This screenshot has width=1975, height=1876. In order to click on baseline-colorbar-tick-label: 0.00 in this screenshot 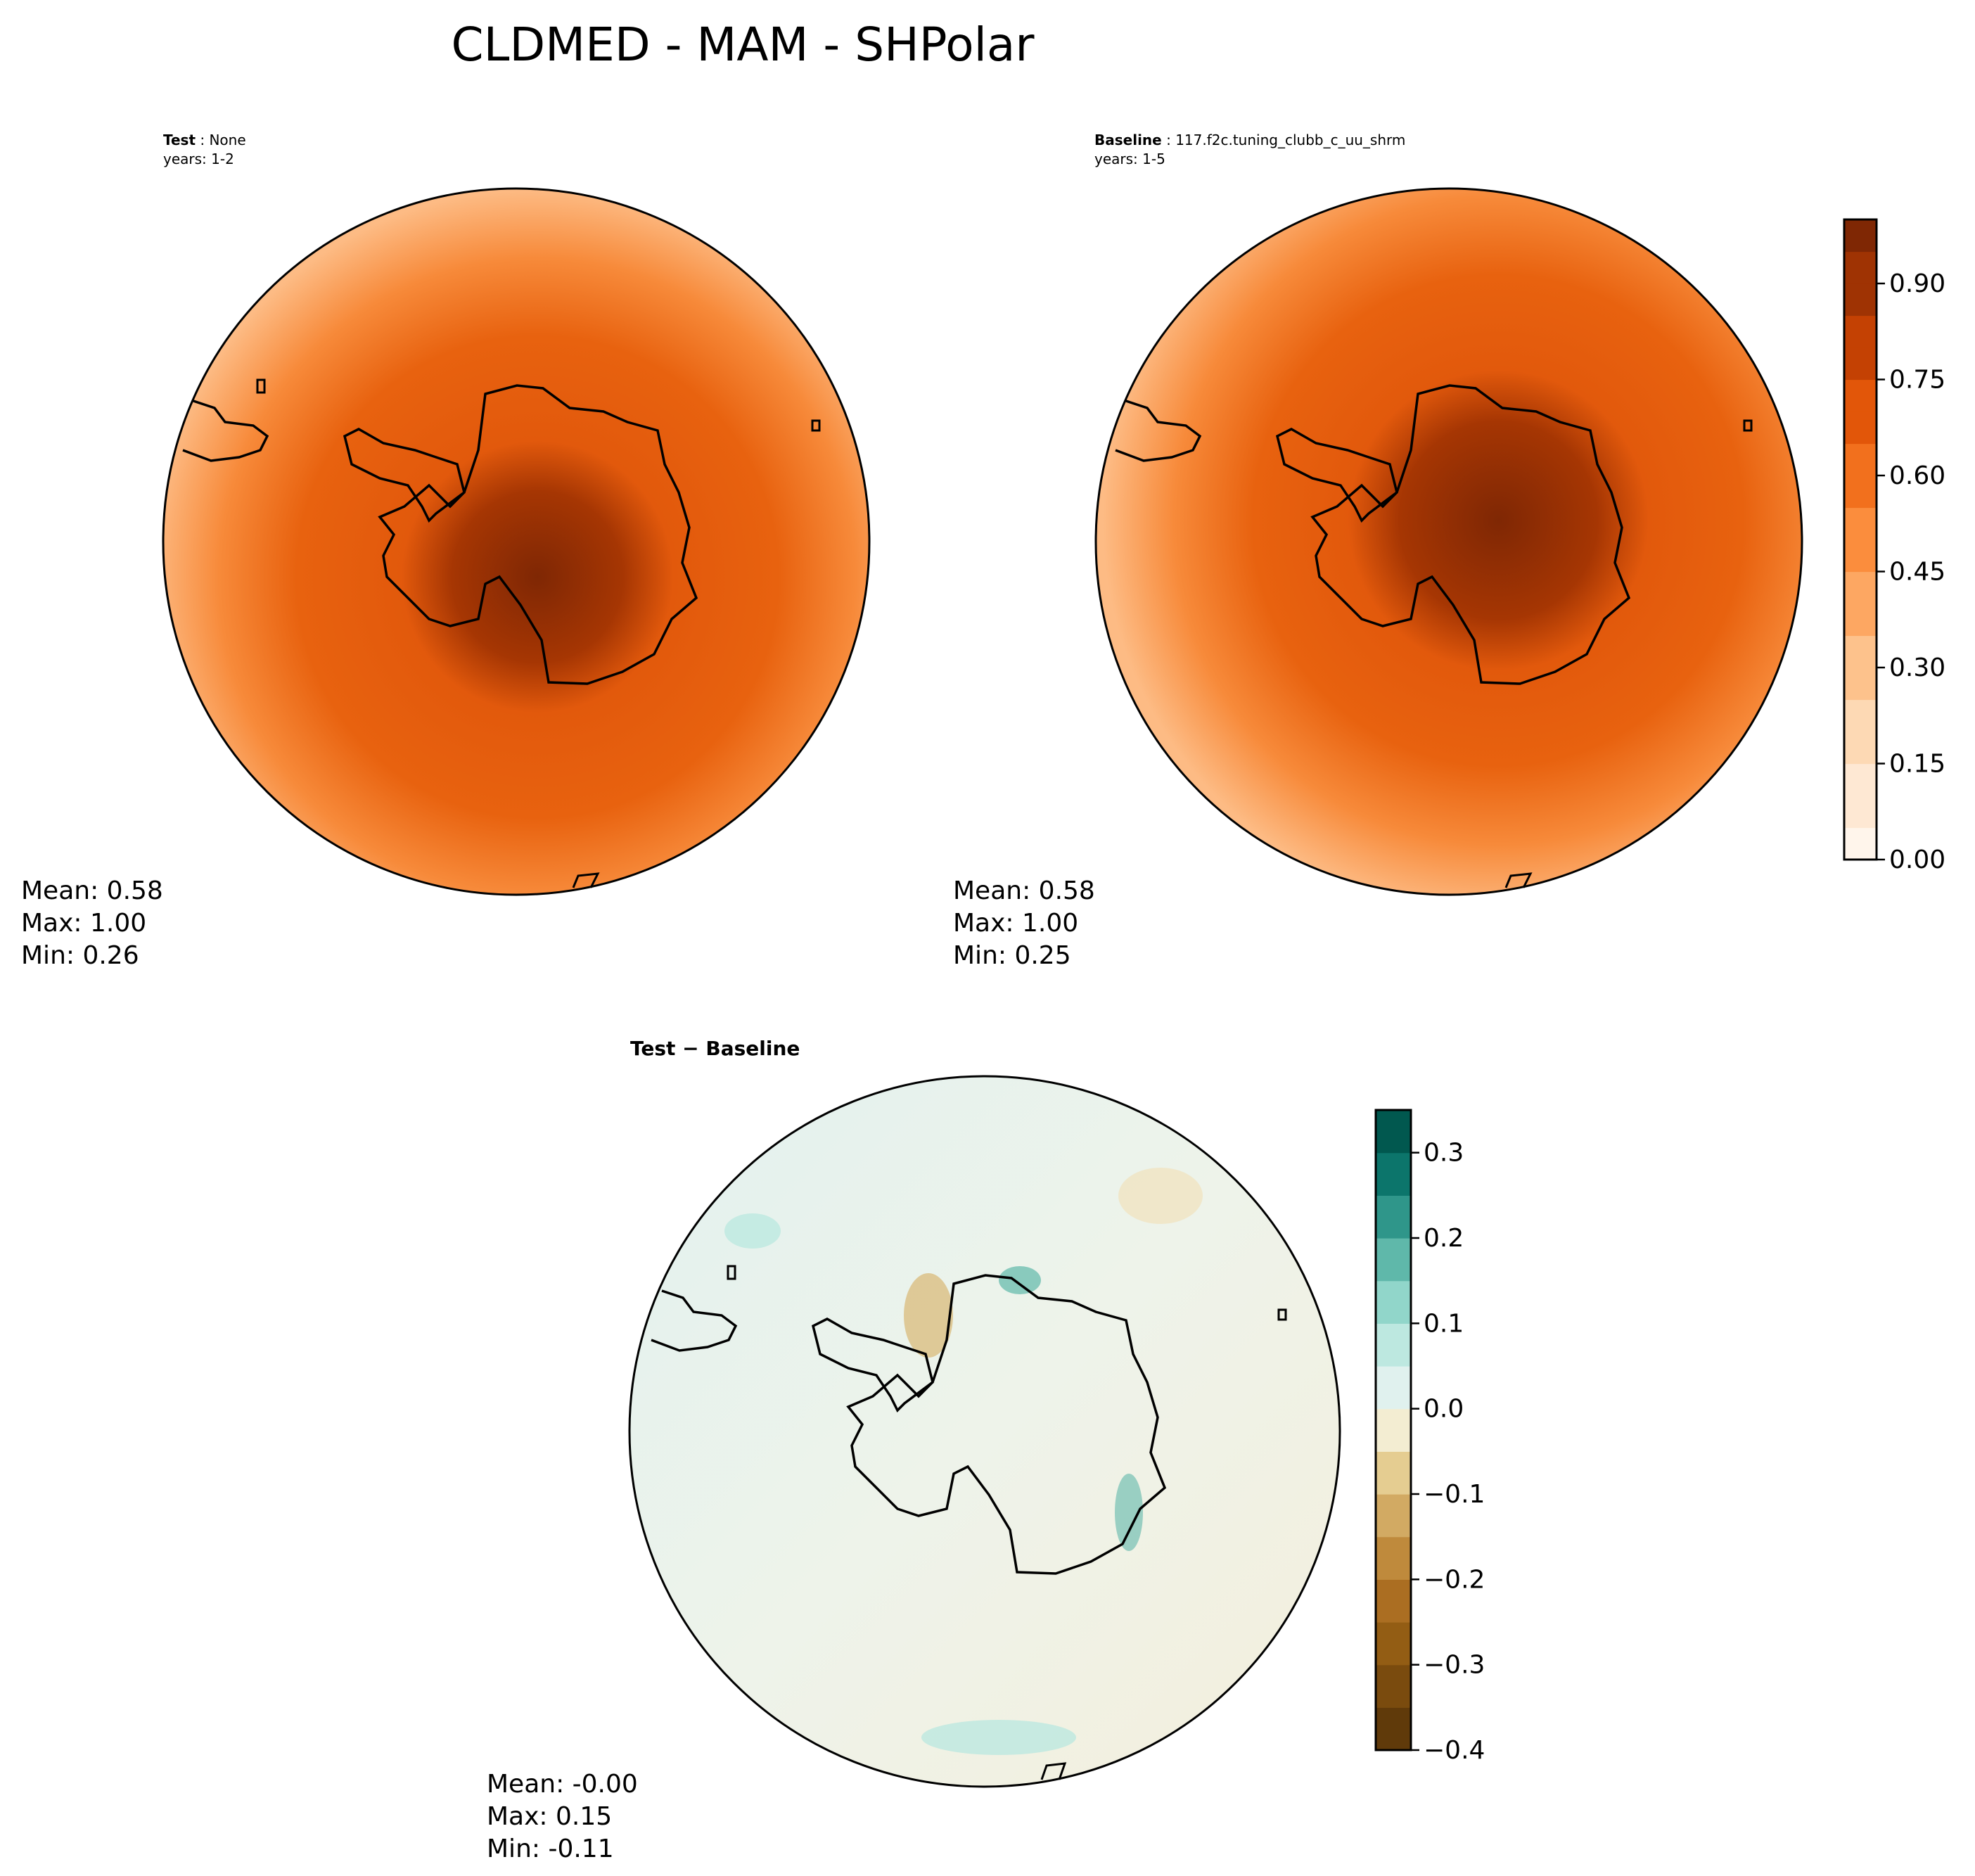, I will do `click(1917, 860)`.